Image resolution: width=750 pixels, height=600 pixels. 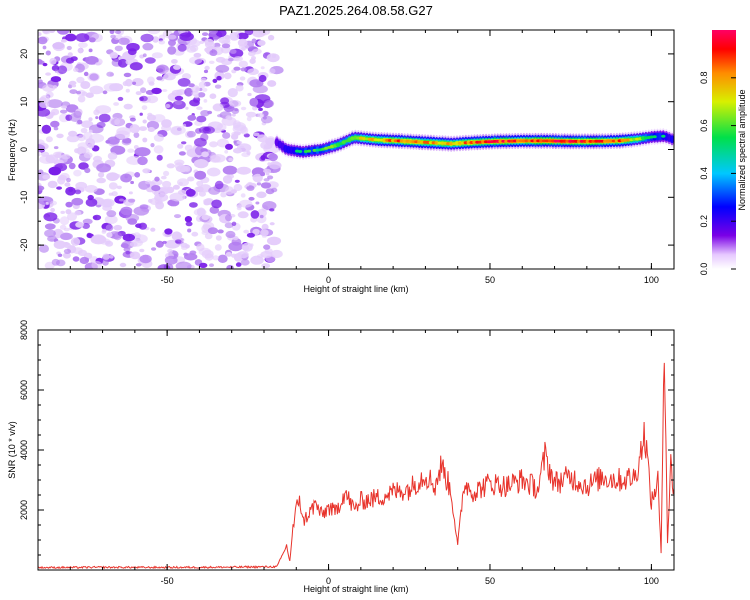 What do you see at coordinates (167, 280) in the screenshot?
I see `spectrogram-xtick-label: -50` at bounding box center [167, 280].